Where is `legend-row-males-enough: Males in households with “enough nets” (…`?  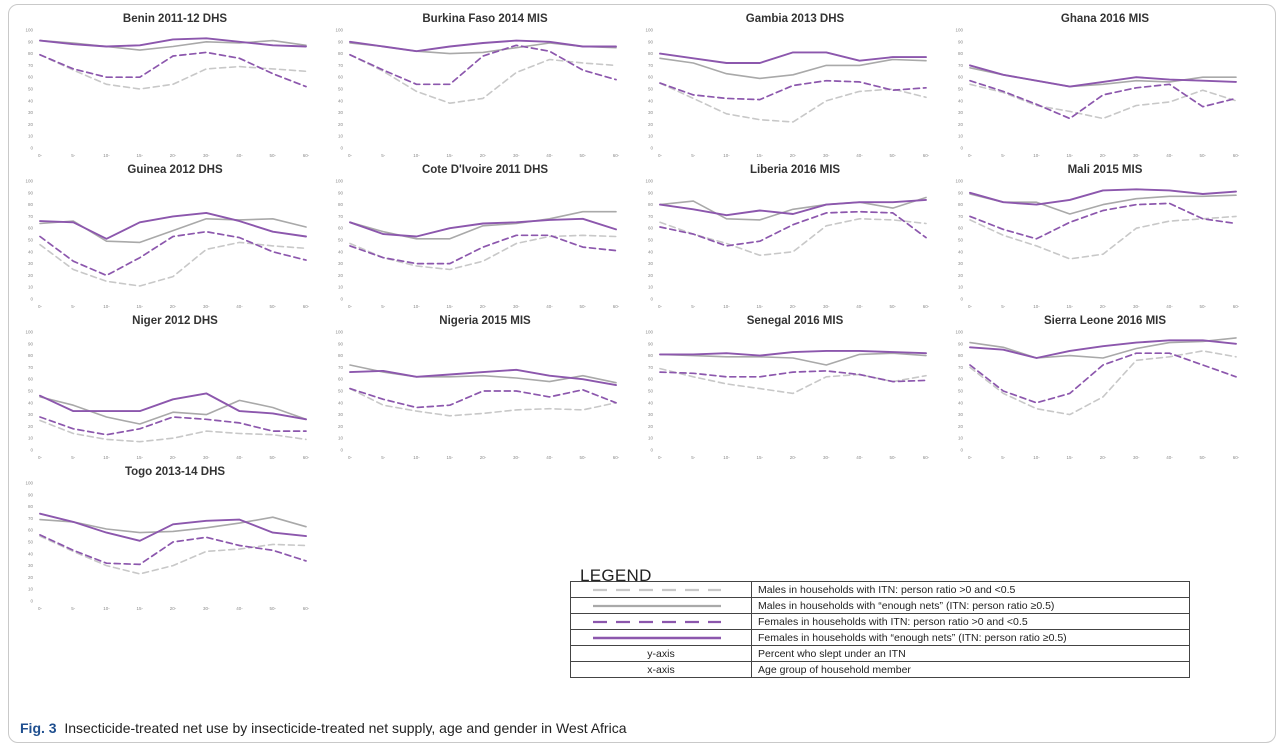
legend-row-males-enough: Males in households with “enough nets” (… is located at coordinates (880, 605).